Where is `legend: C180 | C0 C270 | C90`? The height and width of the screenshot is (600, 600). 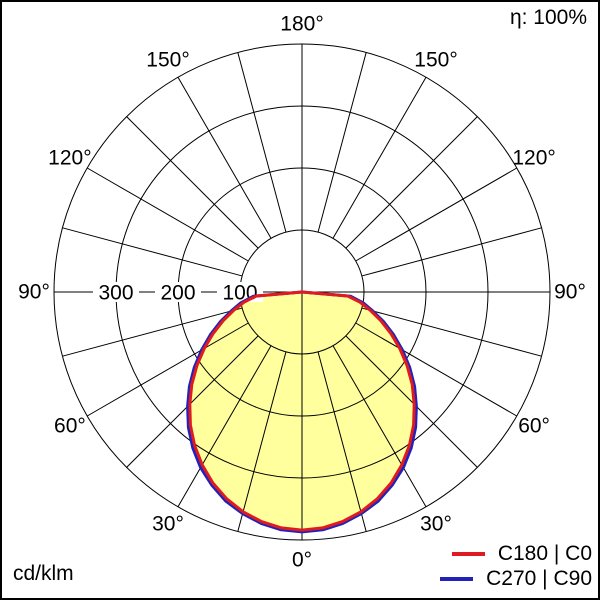 legend: C180 | C0 C270 | C90 is located at coordinates (516, 566).